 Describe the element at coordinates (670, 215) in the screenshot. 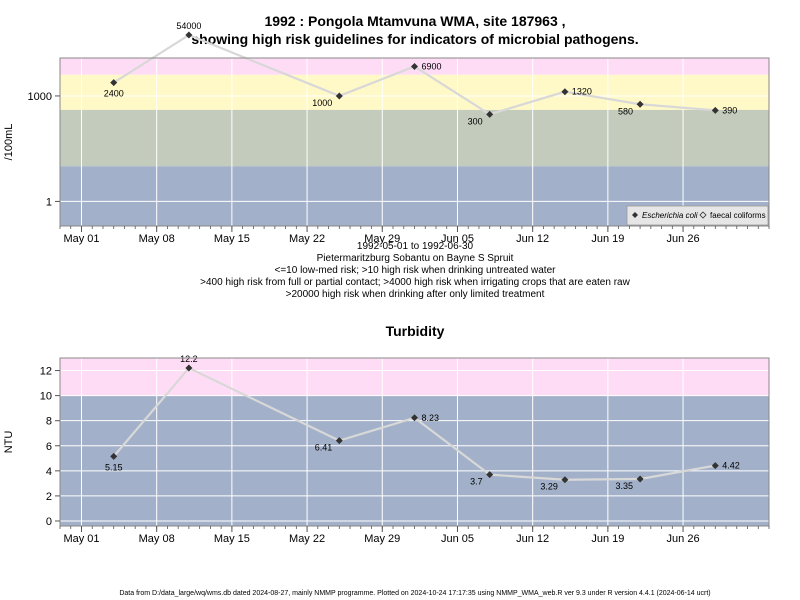

I see `legend-entry-e-coli: Escherichia coli` at that location.